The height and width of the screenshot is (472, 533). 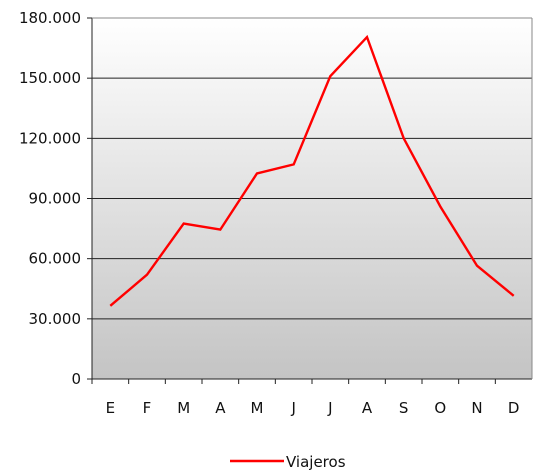 What do you see at coordinates (76, 379) in the screenshot?
I see `y-tick-label: 0` at bounding box center [76, 379].